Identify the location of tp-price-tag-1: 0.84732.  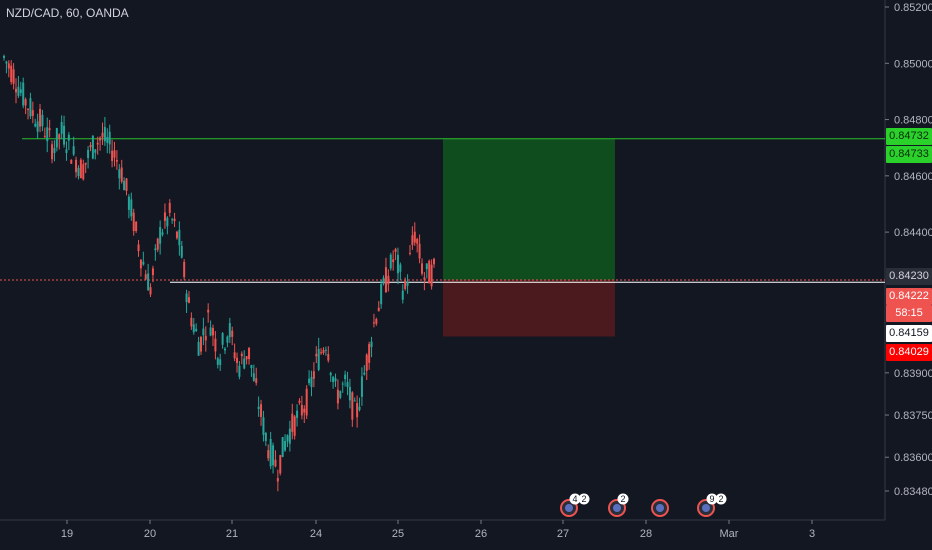
(909, 136).